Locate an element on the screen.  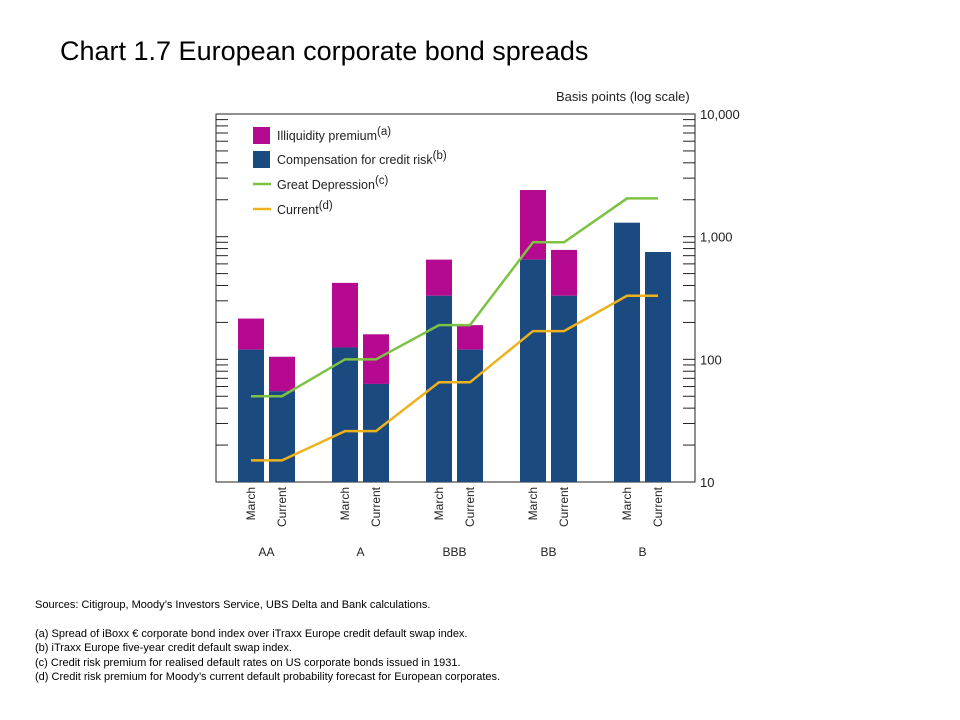
group-label: BB is located at coordinates (548, 552).